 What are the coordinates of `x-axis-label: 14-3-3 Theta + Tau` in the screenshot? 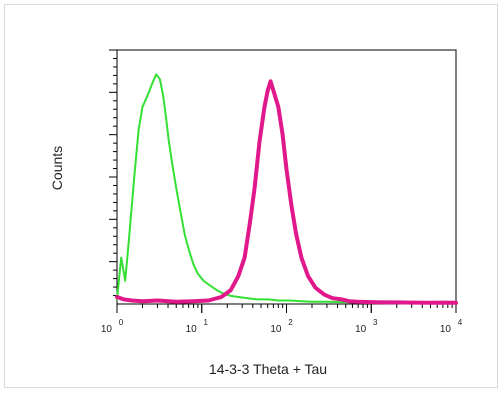 It's located at (268, 369).